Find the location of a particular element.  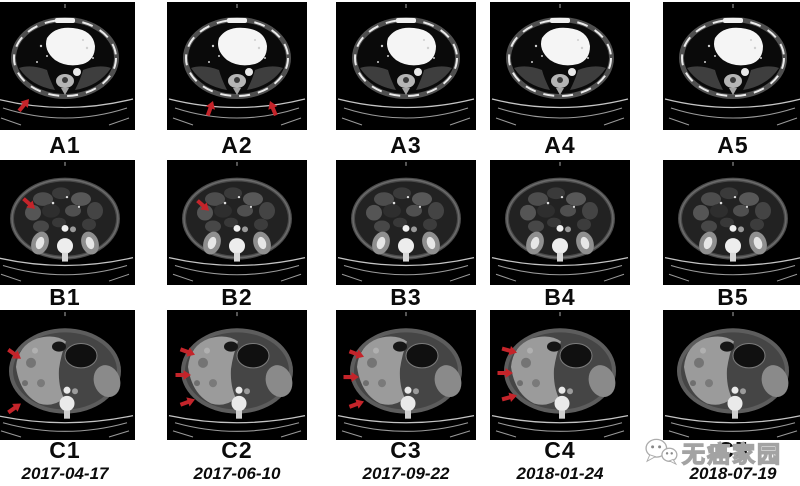

watermark-text: 无癌家园 is located at coordinates (731, 453).